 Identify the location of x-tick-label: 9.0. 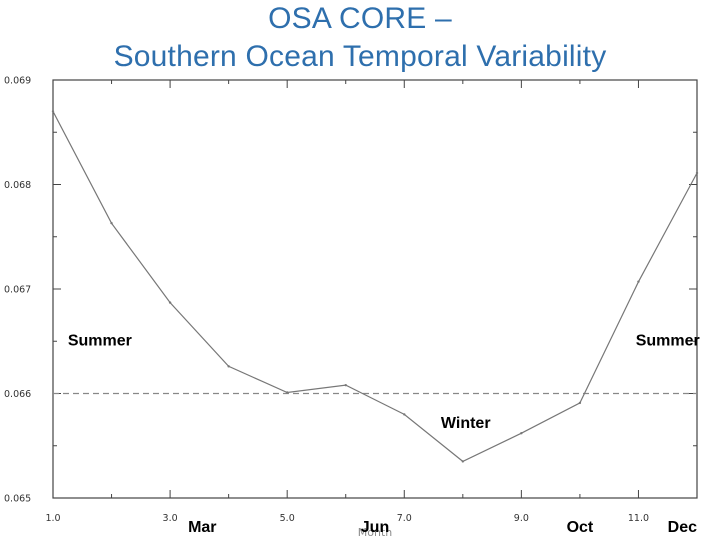
(521, 518).